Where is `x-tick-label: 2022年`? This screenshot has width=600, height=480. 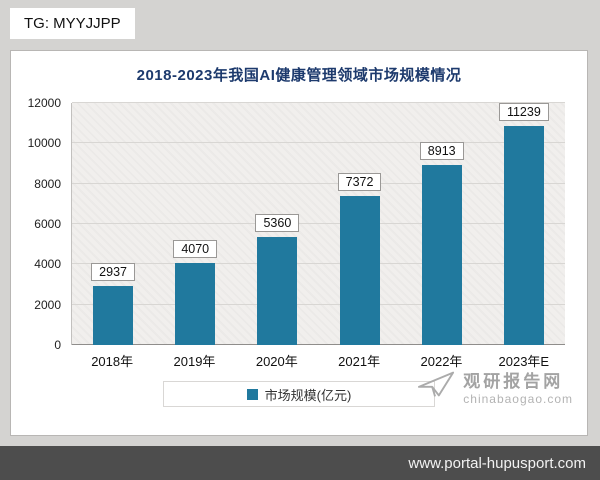 x-tick-label: 2022年 is located at coordinates (441, 361).